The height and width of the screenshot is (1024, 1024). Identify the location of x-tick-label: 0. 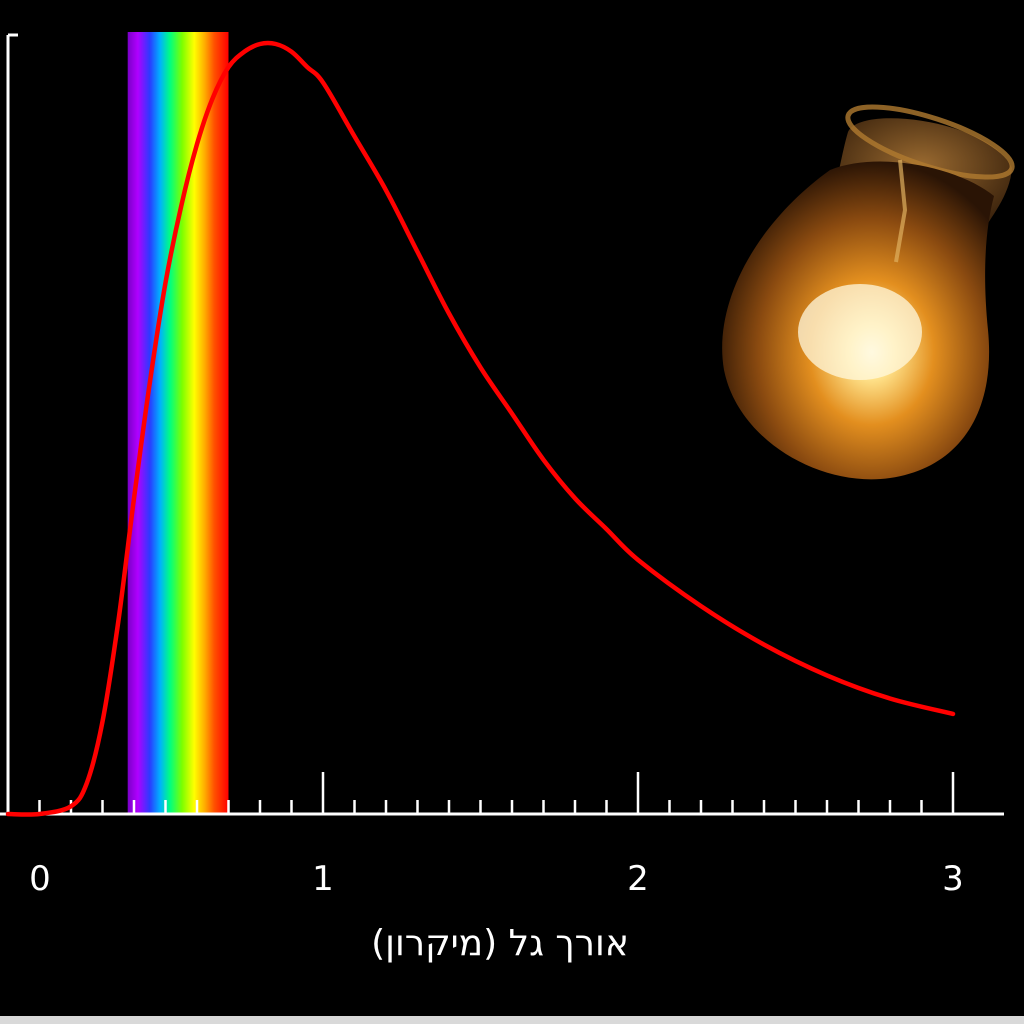
(40, 879).